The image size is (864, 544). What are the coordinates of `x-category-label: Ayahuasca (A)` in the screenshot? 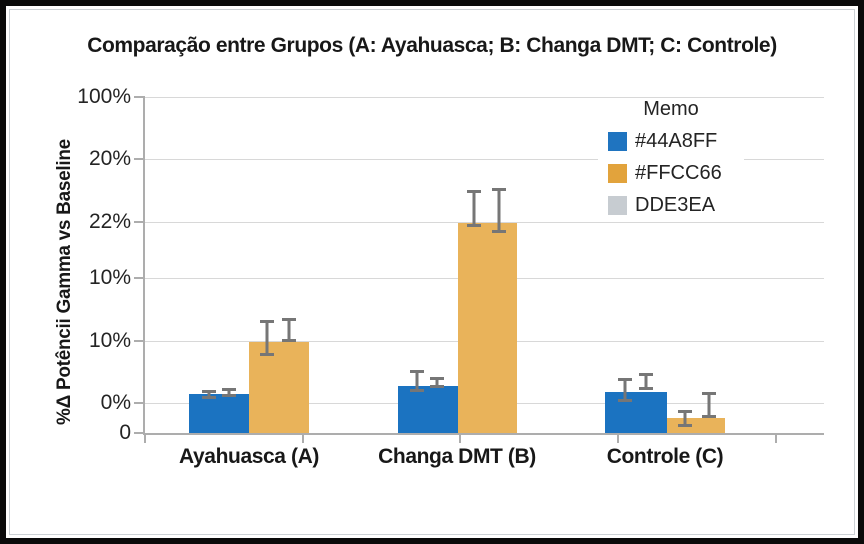 It's located at (249, 456).